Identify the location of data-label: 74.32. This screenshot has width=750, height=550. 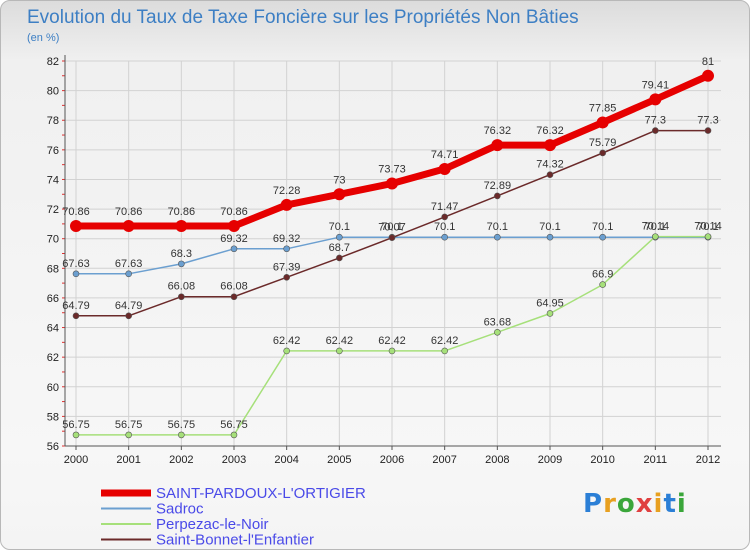
(550, 165).